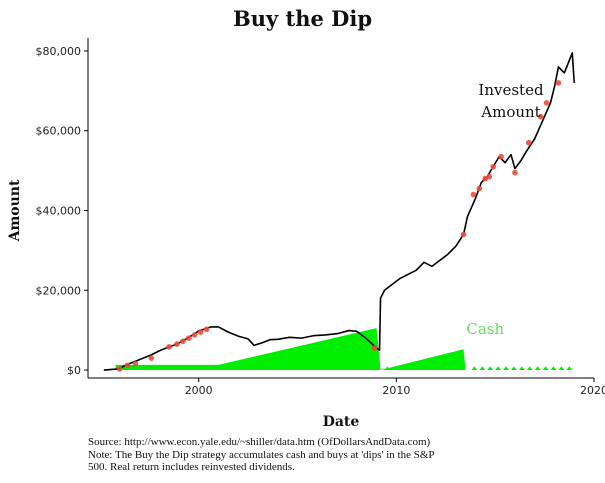  Describe the element at coordinates (15, 210) in the screenshot. I see `y-axis-label: Amount` at that location.